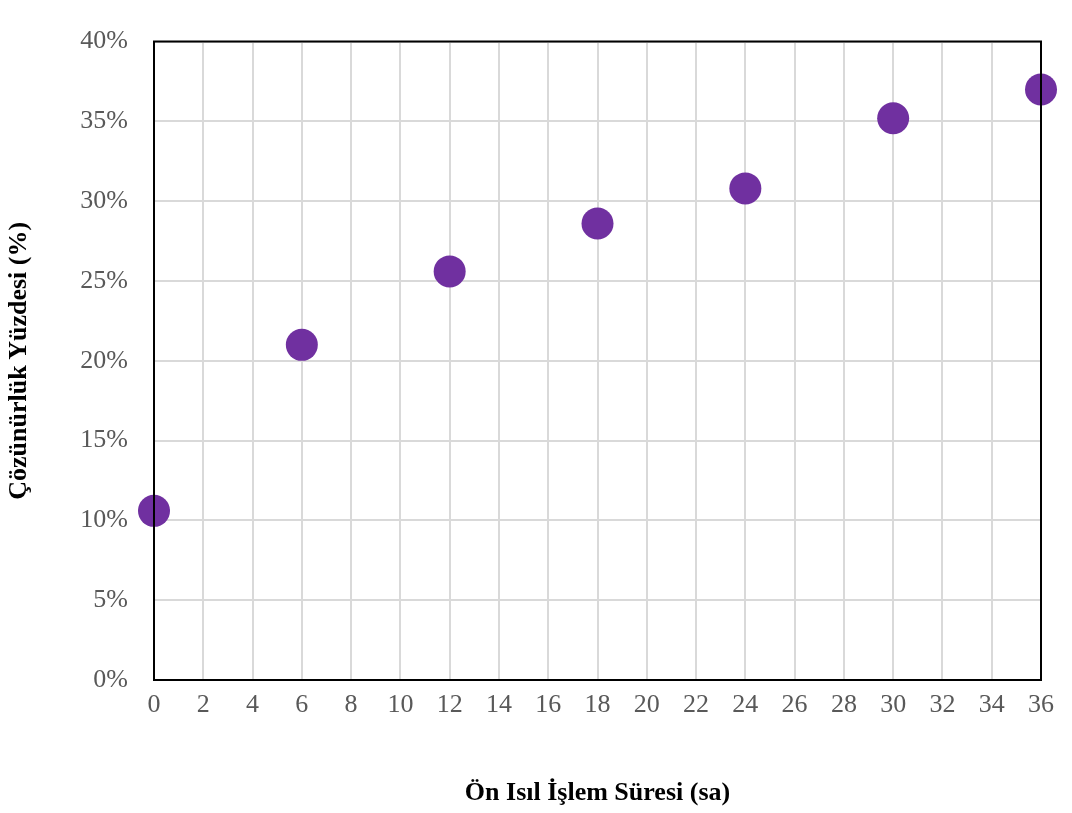 This screenshot has width=1072, height=813. I want to click on x-tick-label: 22, so click(696, 704).